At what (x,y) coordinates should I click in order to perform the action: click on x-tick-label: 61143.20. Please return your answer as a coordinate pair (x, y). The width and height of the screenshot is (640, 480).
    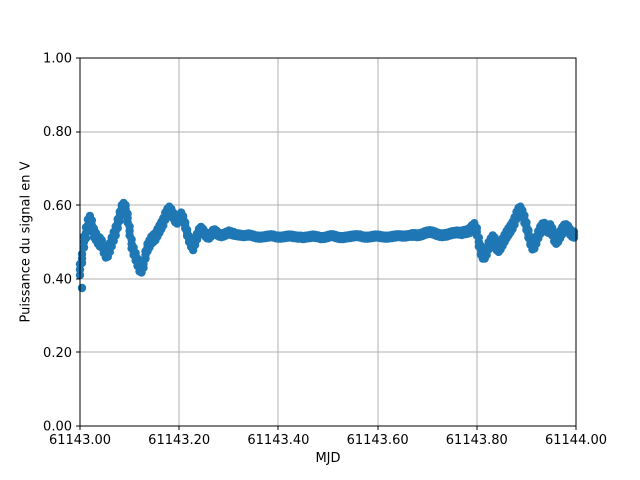
    Looking at the image, I should click on (179, 440).